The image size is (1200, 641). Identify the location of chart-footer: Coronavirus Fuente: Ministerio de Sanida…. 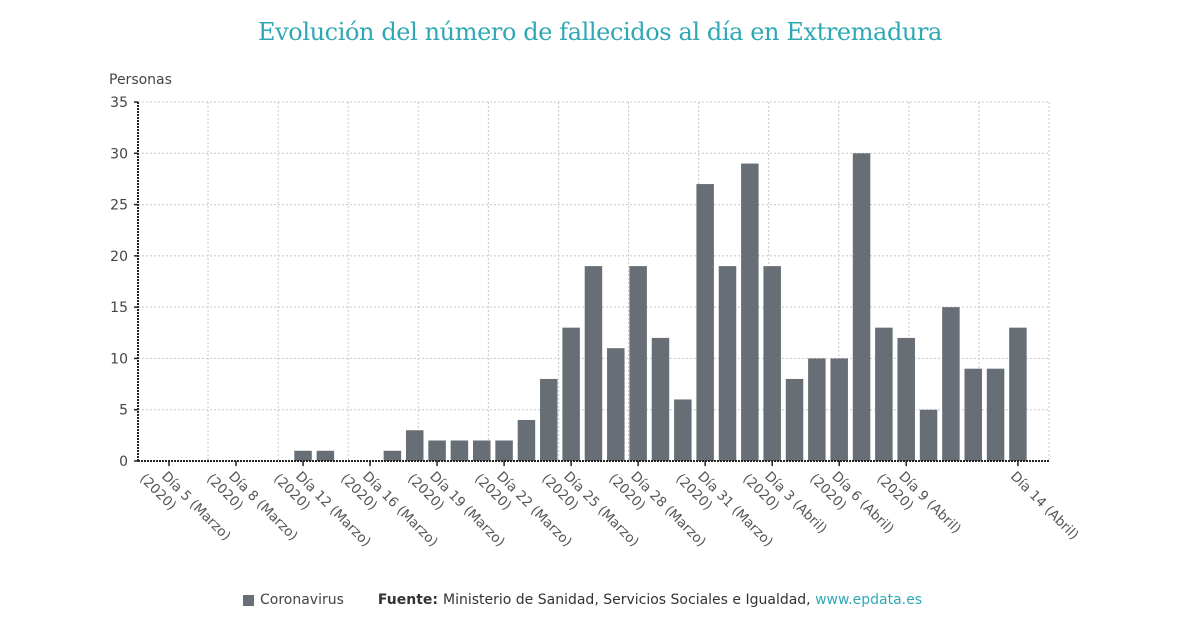
(582, 600).